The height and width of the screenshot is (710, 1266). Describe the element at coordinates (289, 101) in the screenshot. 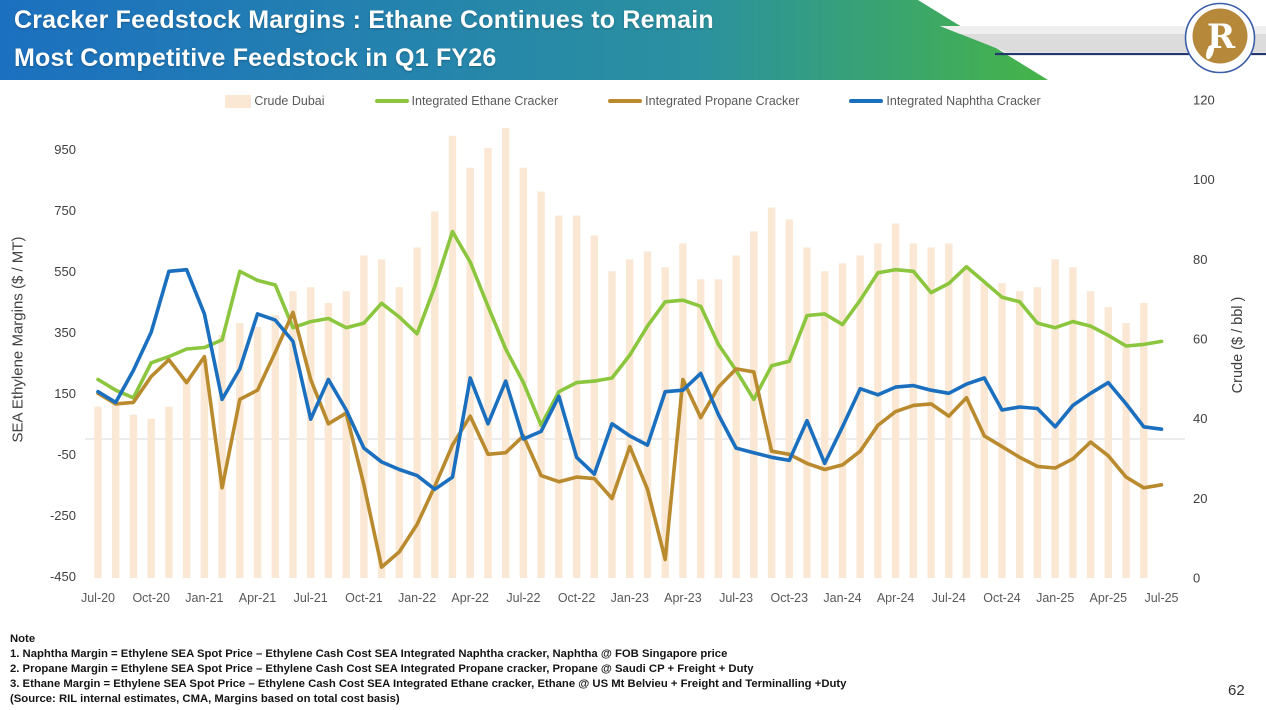

I see `legend-label: Crude Dubai` at that location.